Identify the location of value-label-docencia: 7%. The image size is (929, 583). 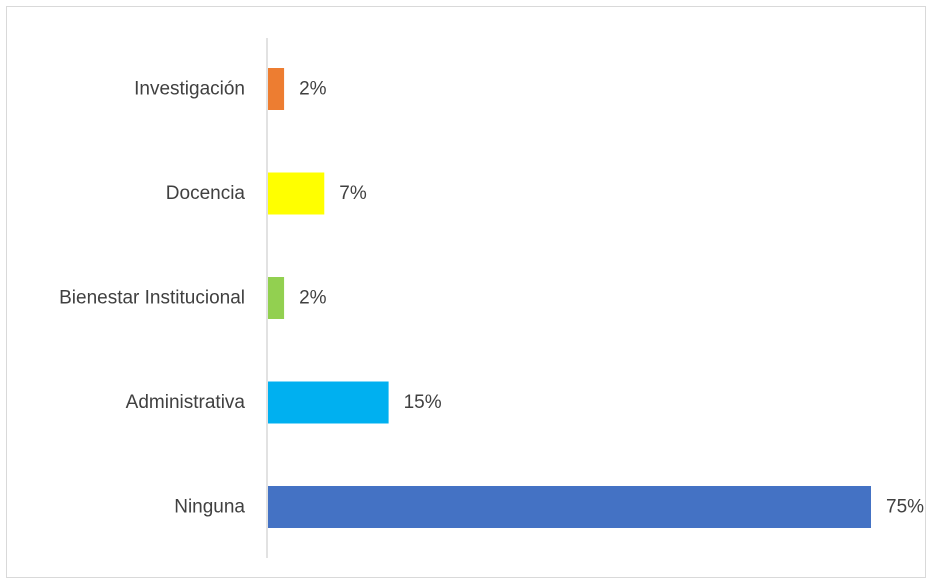
(353, 193).